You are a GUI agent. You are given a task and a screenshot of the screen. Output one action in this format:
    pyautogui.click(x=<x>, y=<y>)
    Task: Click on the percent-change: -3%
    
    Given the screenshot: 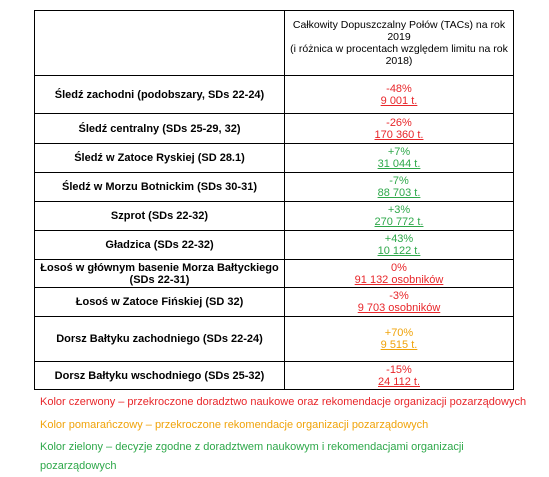 What is the action you would take?
    pyautogui.click(x=399, y=296)
    